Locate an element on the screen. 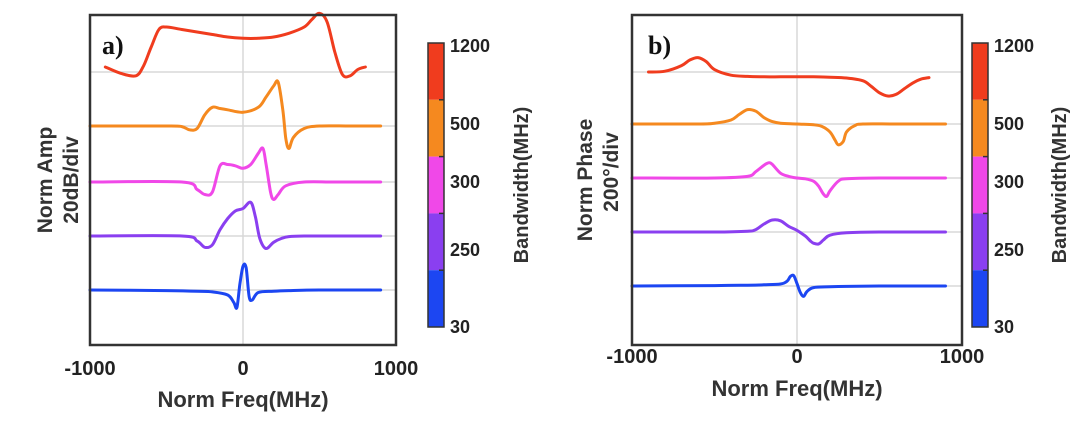 This screenshot has height=426, width=1080. cbtick-a-4: 30 is located at coordinates (460, 327).